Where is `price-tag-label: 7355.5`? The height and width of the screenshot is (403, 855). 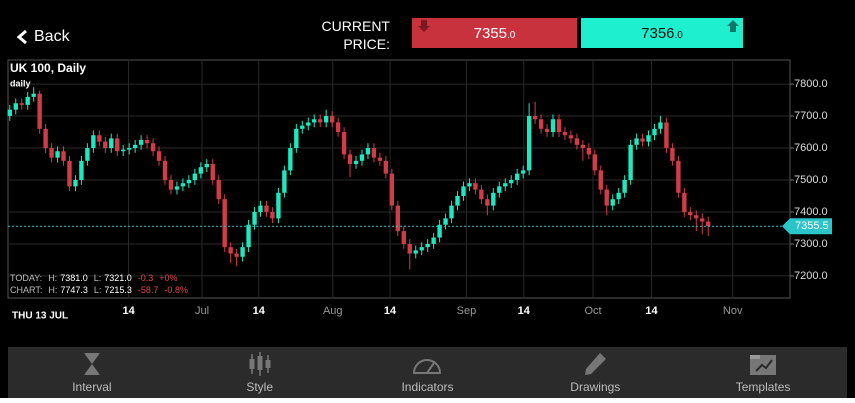
price-tag-label: 7355.5 is located at coordinates (812, 226).